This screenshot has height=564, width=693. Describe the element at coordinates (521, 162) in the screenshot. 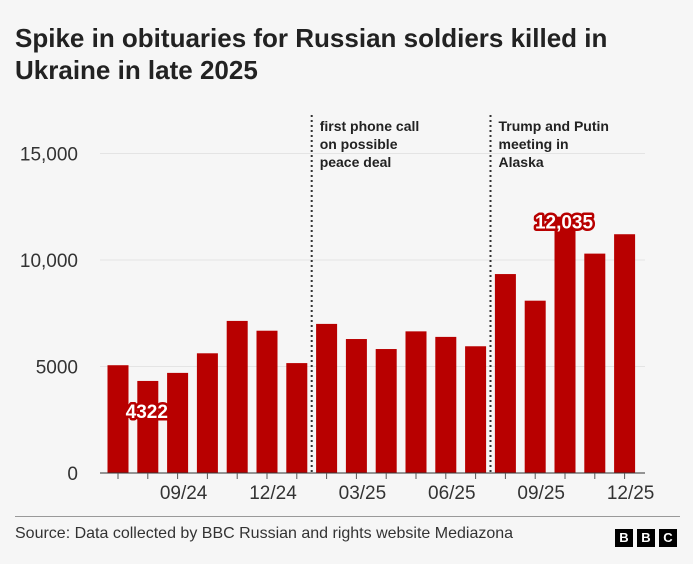

I see `annotation-text: Alaska` at that location.